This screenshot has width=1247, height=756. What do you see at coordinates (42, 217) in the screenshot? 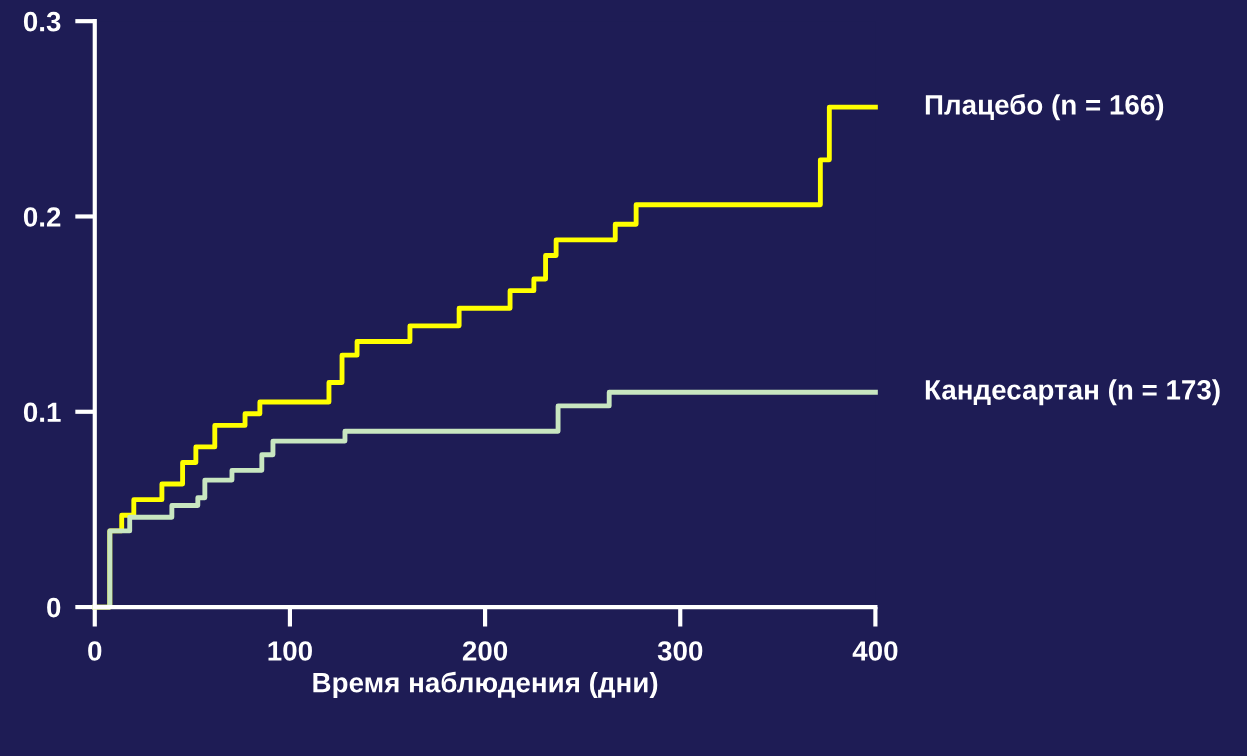
I see `y-tick-label: 0.2` at bounding box center [42, 217].